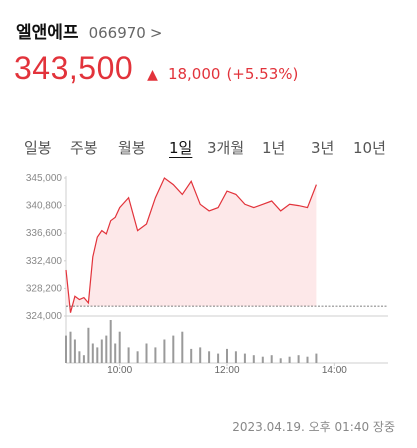  Describe the element at coordinates (262, 74) in the screenshot. I see `price-change-percent: (+5.53%)` at that location.